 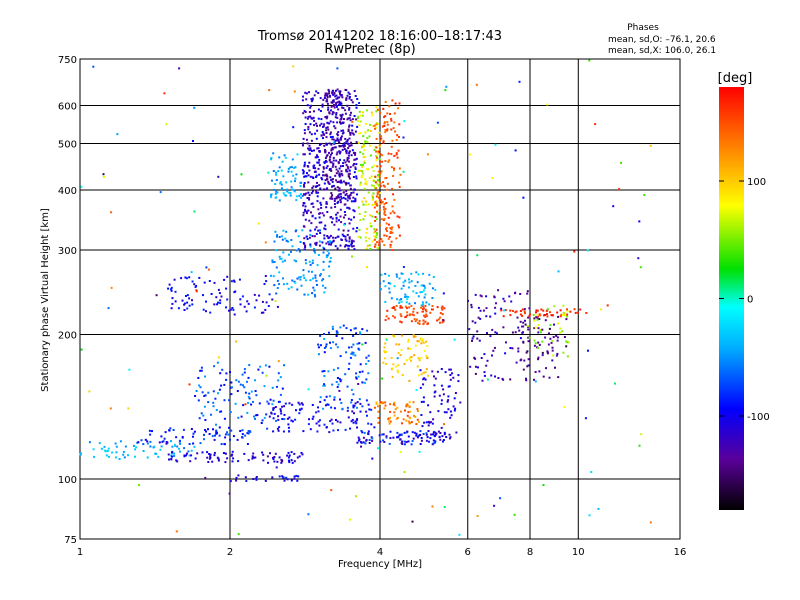 I want to click on y-tick-label: 500, so click(x=67, y=145).